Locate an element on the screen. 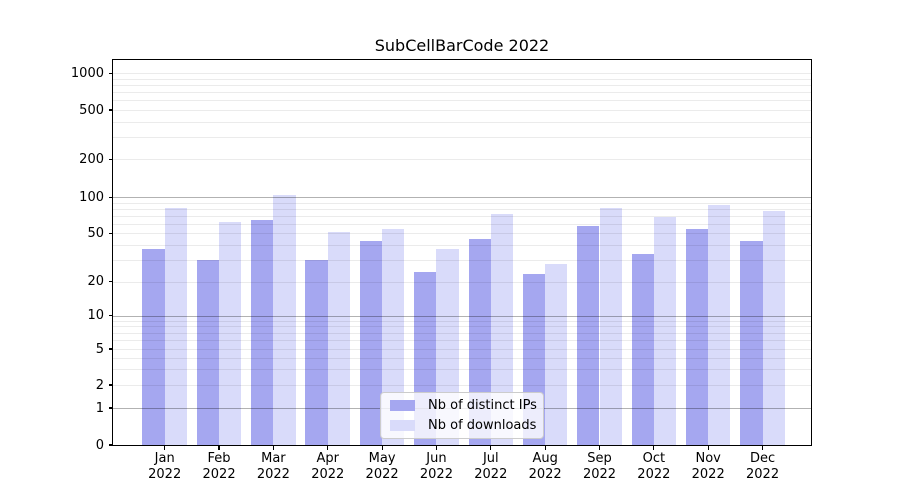 The width and height of the screenshot is (900, 500). x-tick-month: May is located at coordinates (382, 458).